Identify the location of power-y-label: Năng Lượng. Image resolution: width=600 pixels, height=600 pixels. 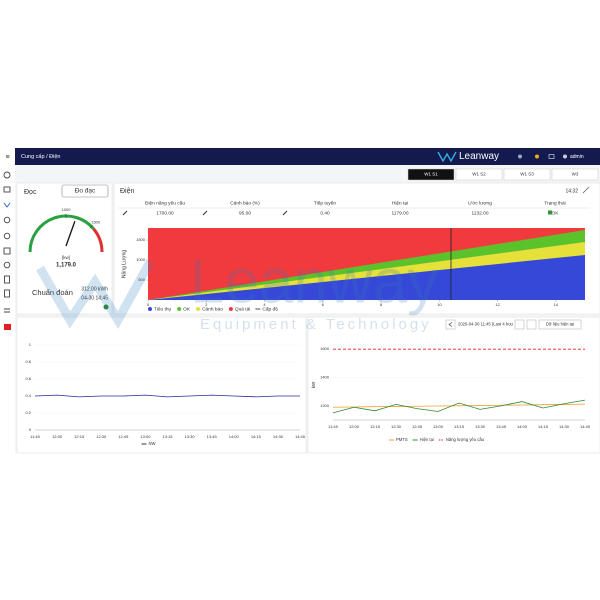
(124, 264).